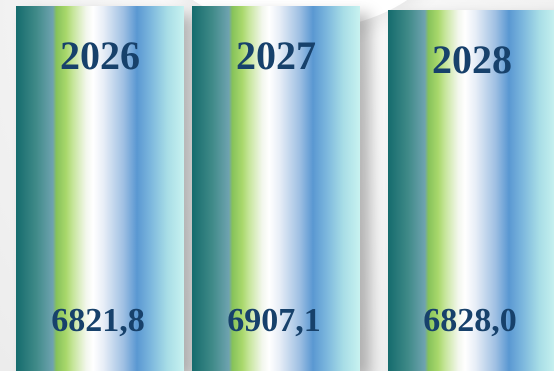  I want to click on value-label: 6907,1, so click(274, 320).